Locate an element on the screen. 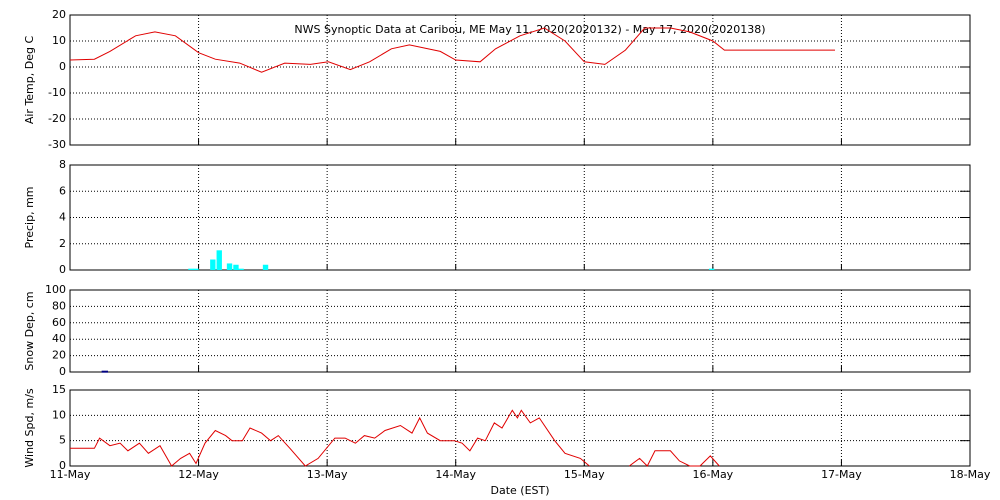 The width and height of the screenshot is (1000, 500). y-tick-label: 2 is located at coordinates (62, 243).